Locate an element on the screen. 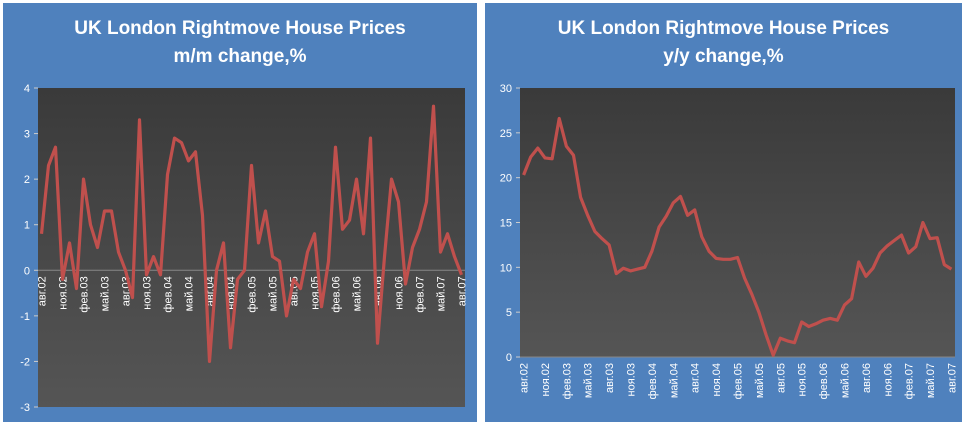  x-tick-label: авг.03 is located at coordinates (610, 378).